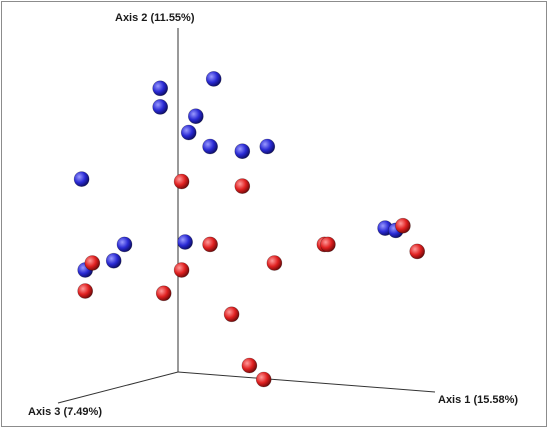 This screenshot has height=430, width=550. I want to click on axis-3-line, so click(118, 387).